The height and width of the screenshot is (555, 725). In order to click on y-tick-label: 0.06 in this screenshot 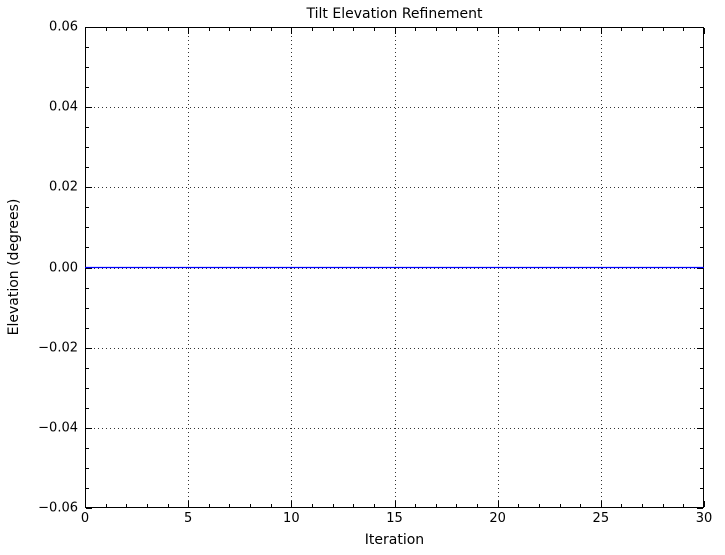, I will do `click(63, 27)`.